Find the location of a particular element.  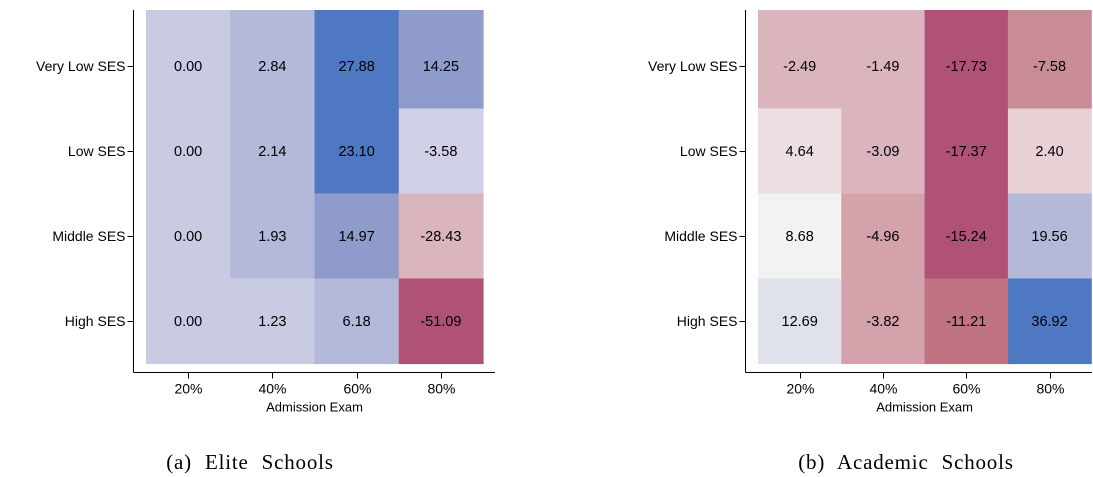

cell-value-label: 36.92 is located at coordinates (1049, 322).